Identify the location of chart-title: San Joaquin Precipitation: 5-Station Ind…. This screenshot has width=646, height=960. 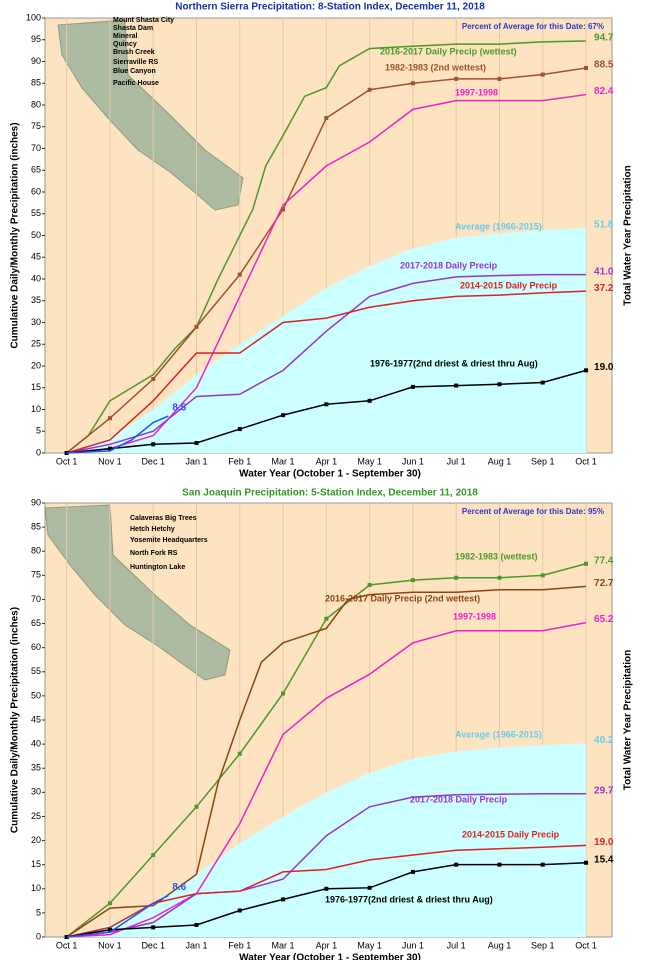
(330, 493).